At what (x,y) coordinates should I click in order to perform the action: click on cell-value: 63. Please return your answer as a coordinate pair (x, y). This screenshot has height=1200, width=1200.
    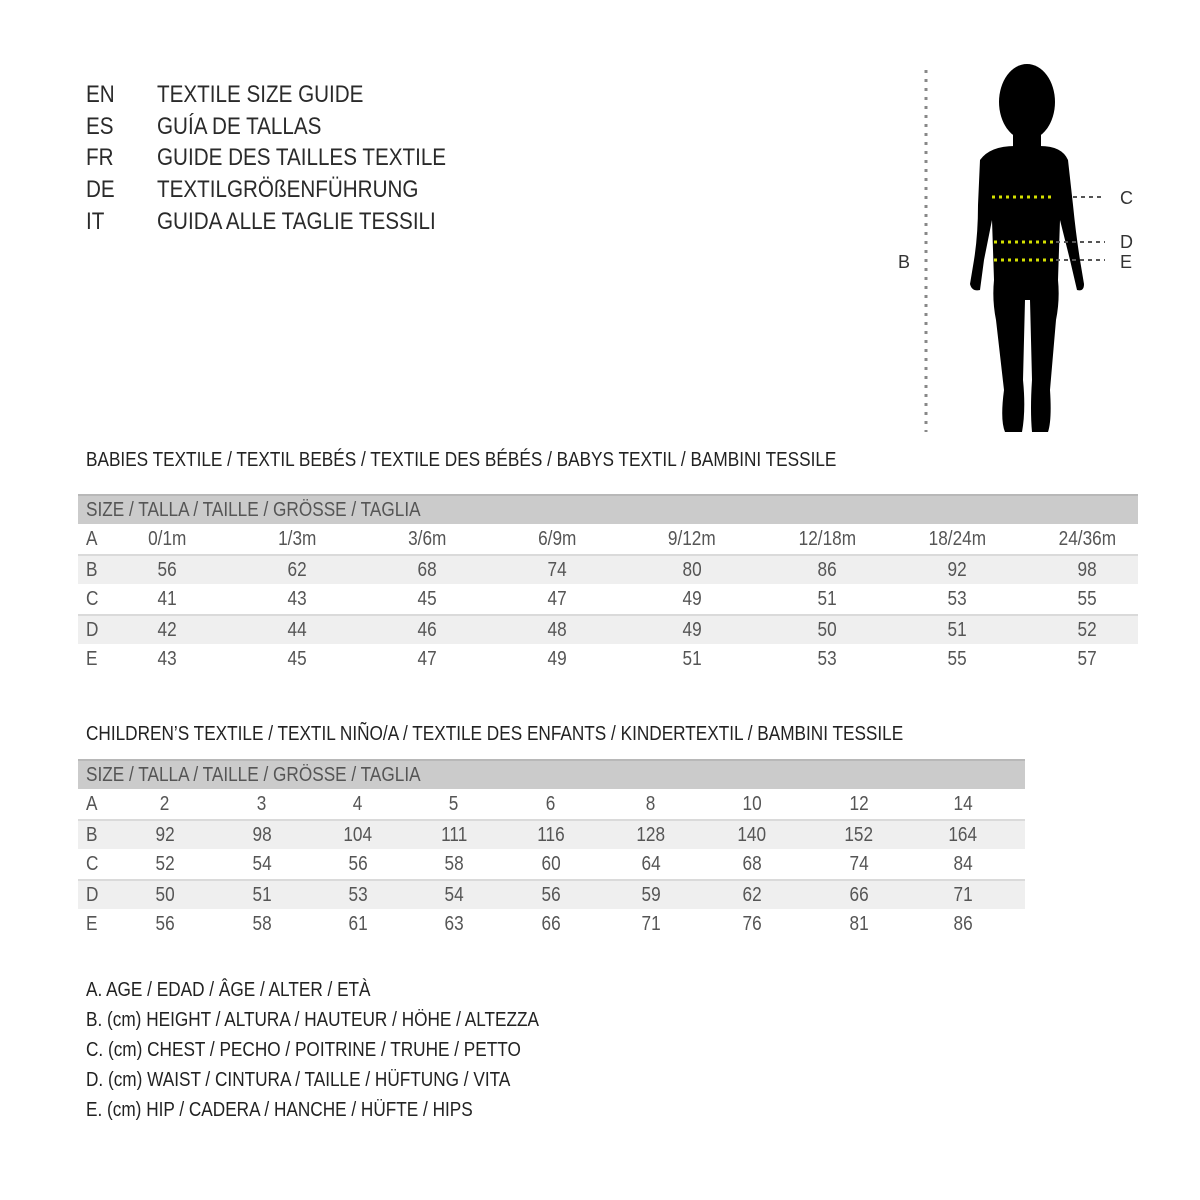
    Looking at the image, I should click on (454, 924).